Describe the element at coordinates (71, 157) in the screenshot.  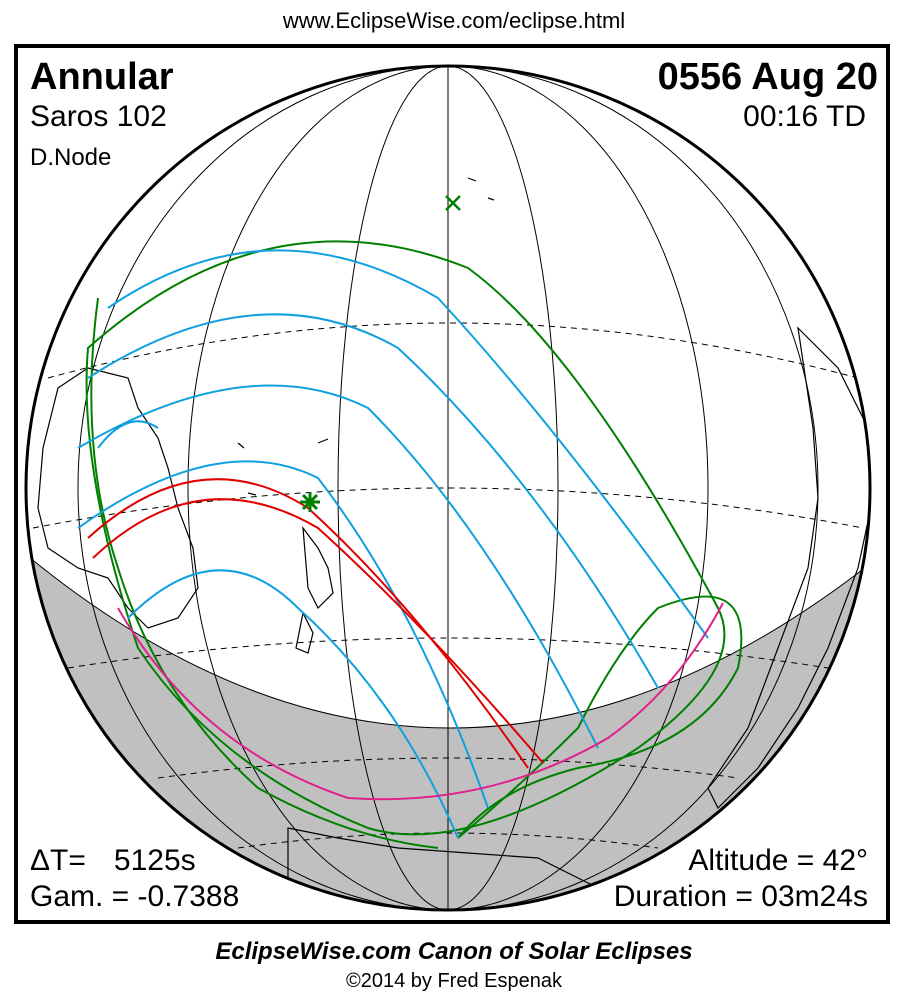
I see `node-label: D.Node` at that location.